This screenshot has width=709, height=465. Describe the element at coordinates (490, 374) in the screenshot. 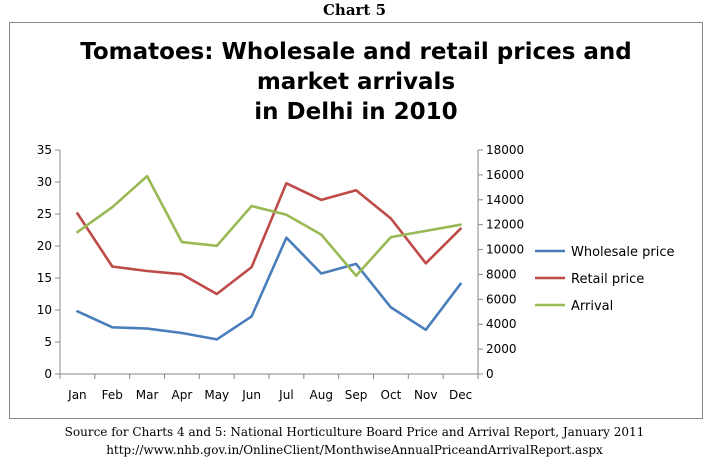

I see `right-tick-label: 0` at that location.